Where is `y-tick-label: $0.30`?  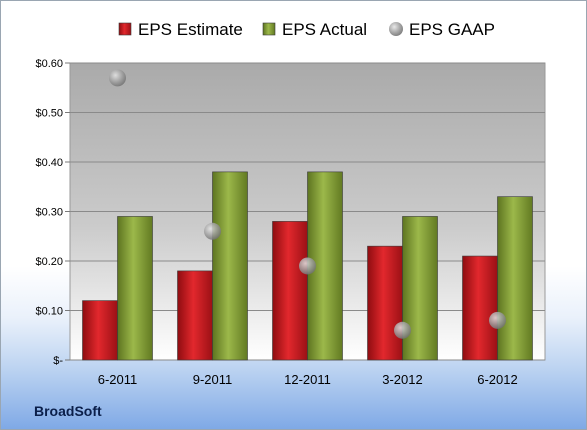
y-tick-label: $0.30 is located at coordinates (49, 213).